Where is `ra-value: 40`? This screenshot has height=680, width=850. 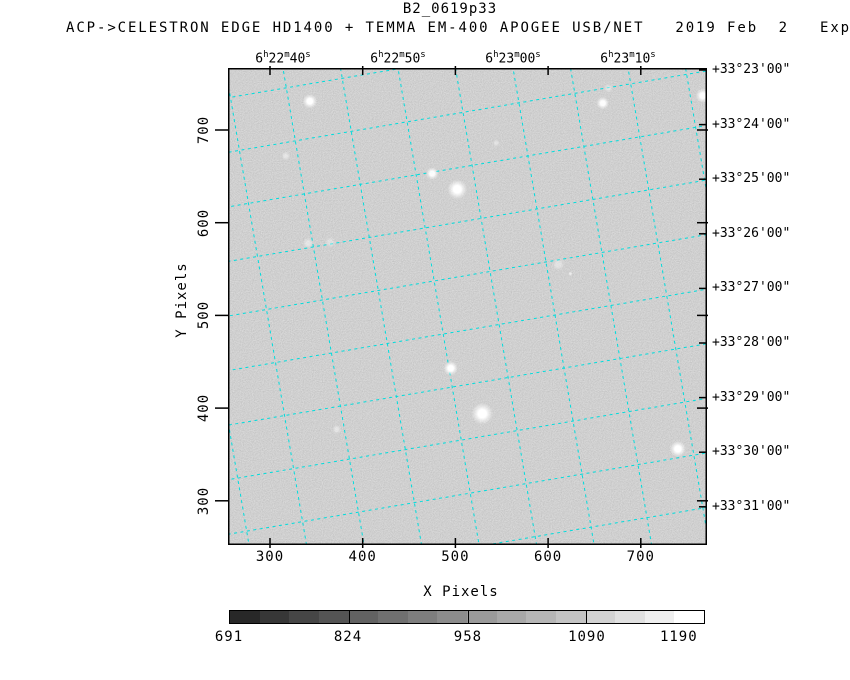
ra-value: 40 is located at coordinates (297, 59).